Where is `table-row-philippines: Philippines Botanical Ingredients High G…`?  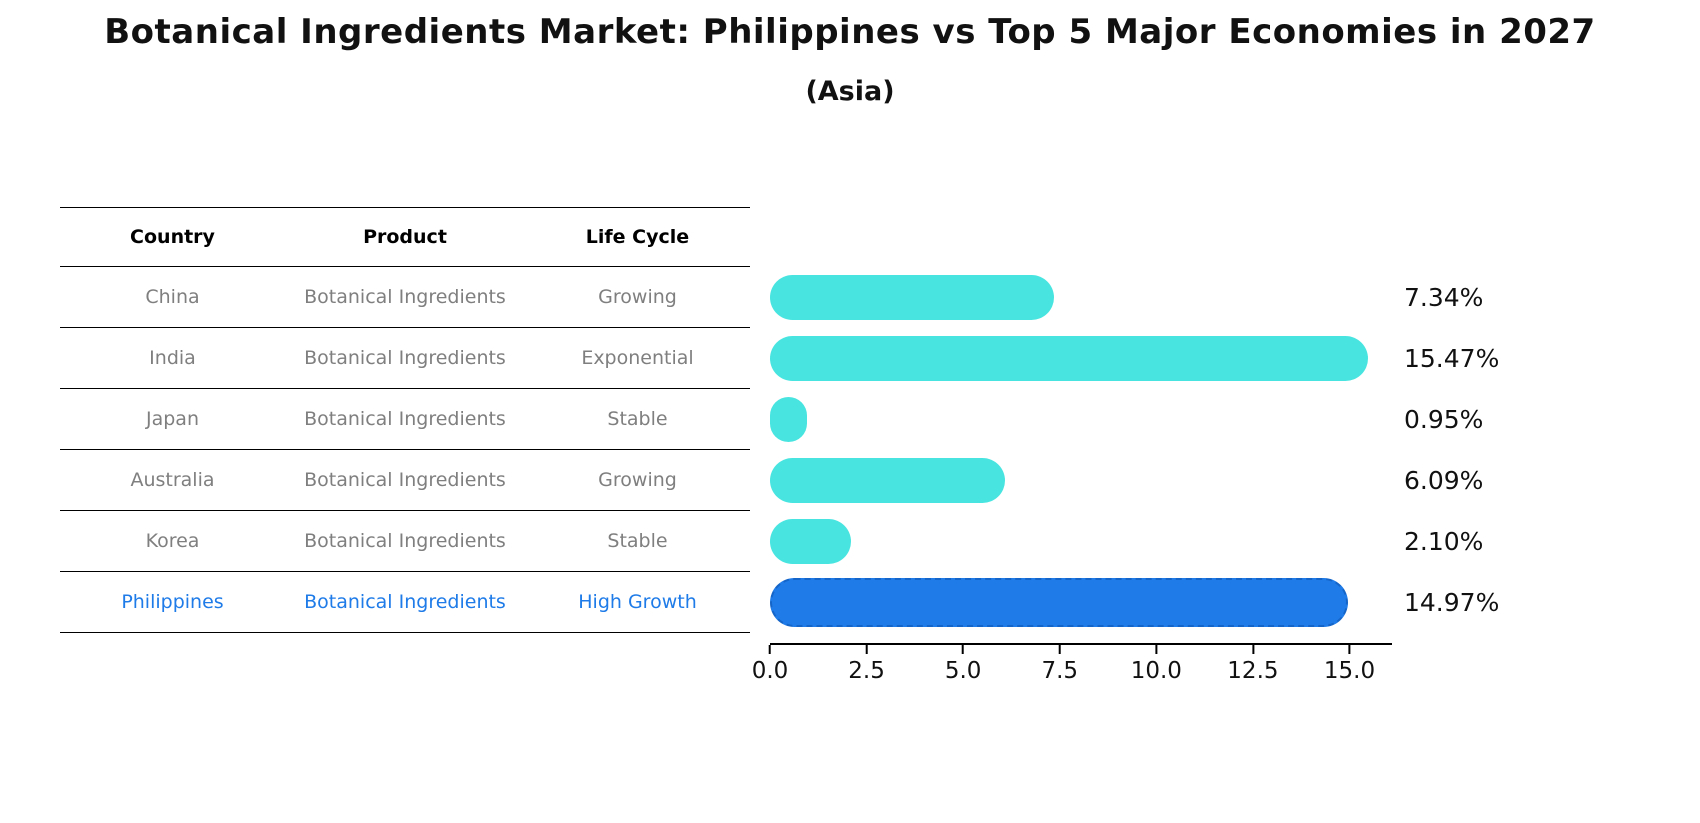 table-row-philippines: Philippines Botanical Ingredients High G… is located at coordinates (405, 602).